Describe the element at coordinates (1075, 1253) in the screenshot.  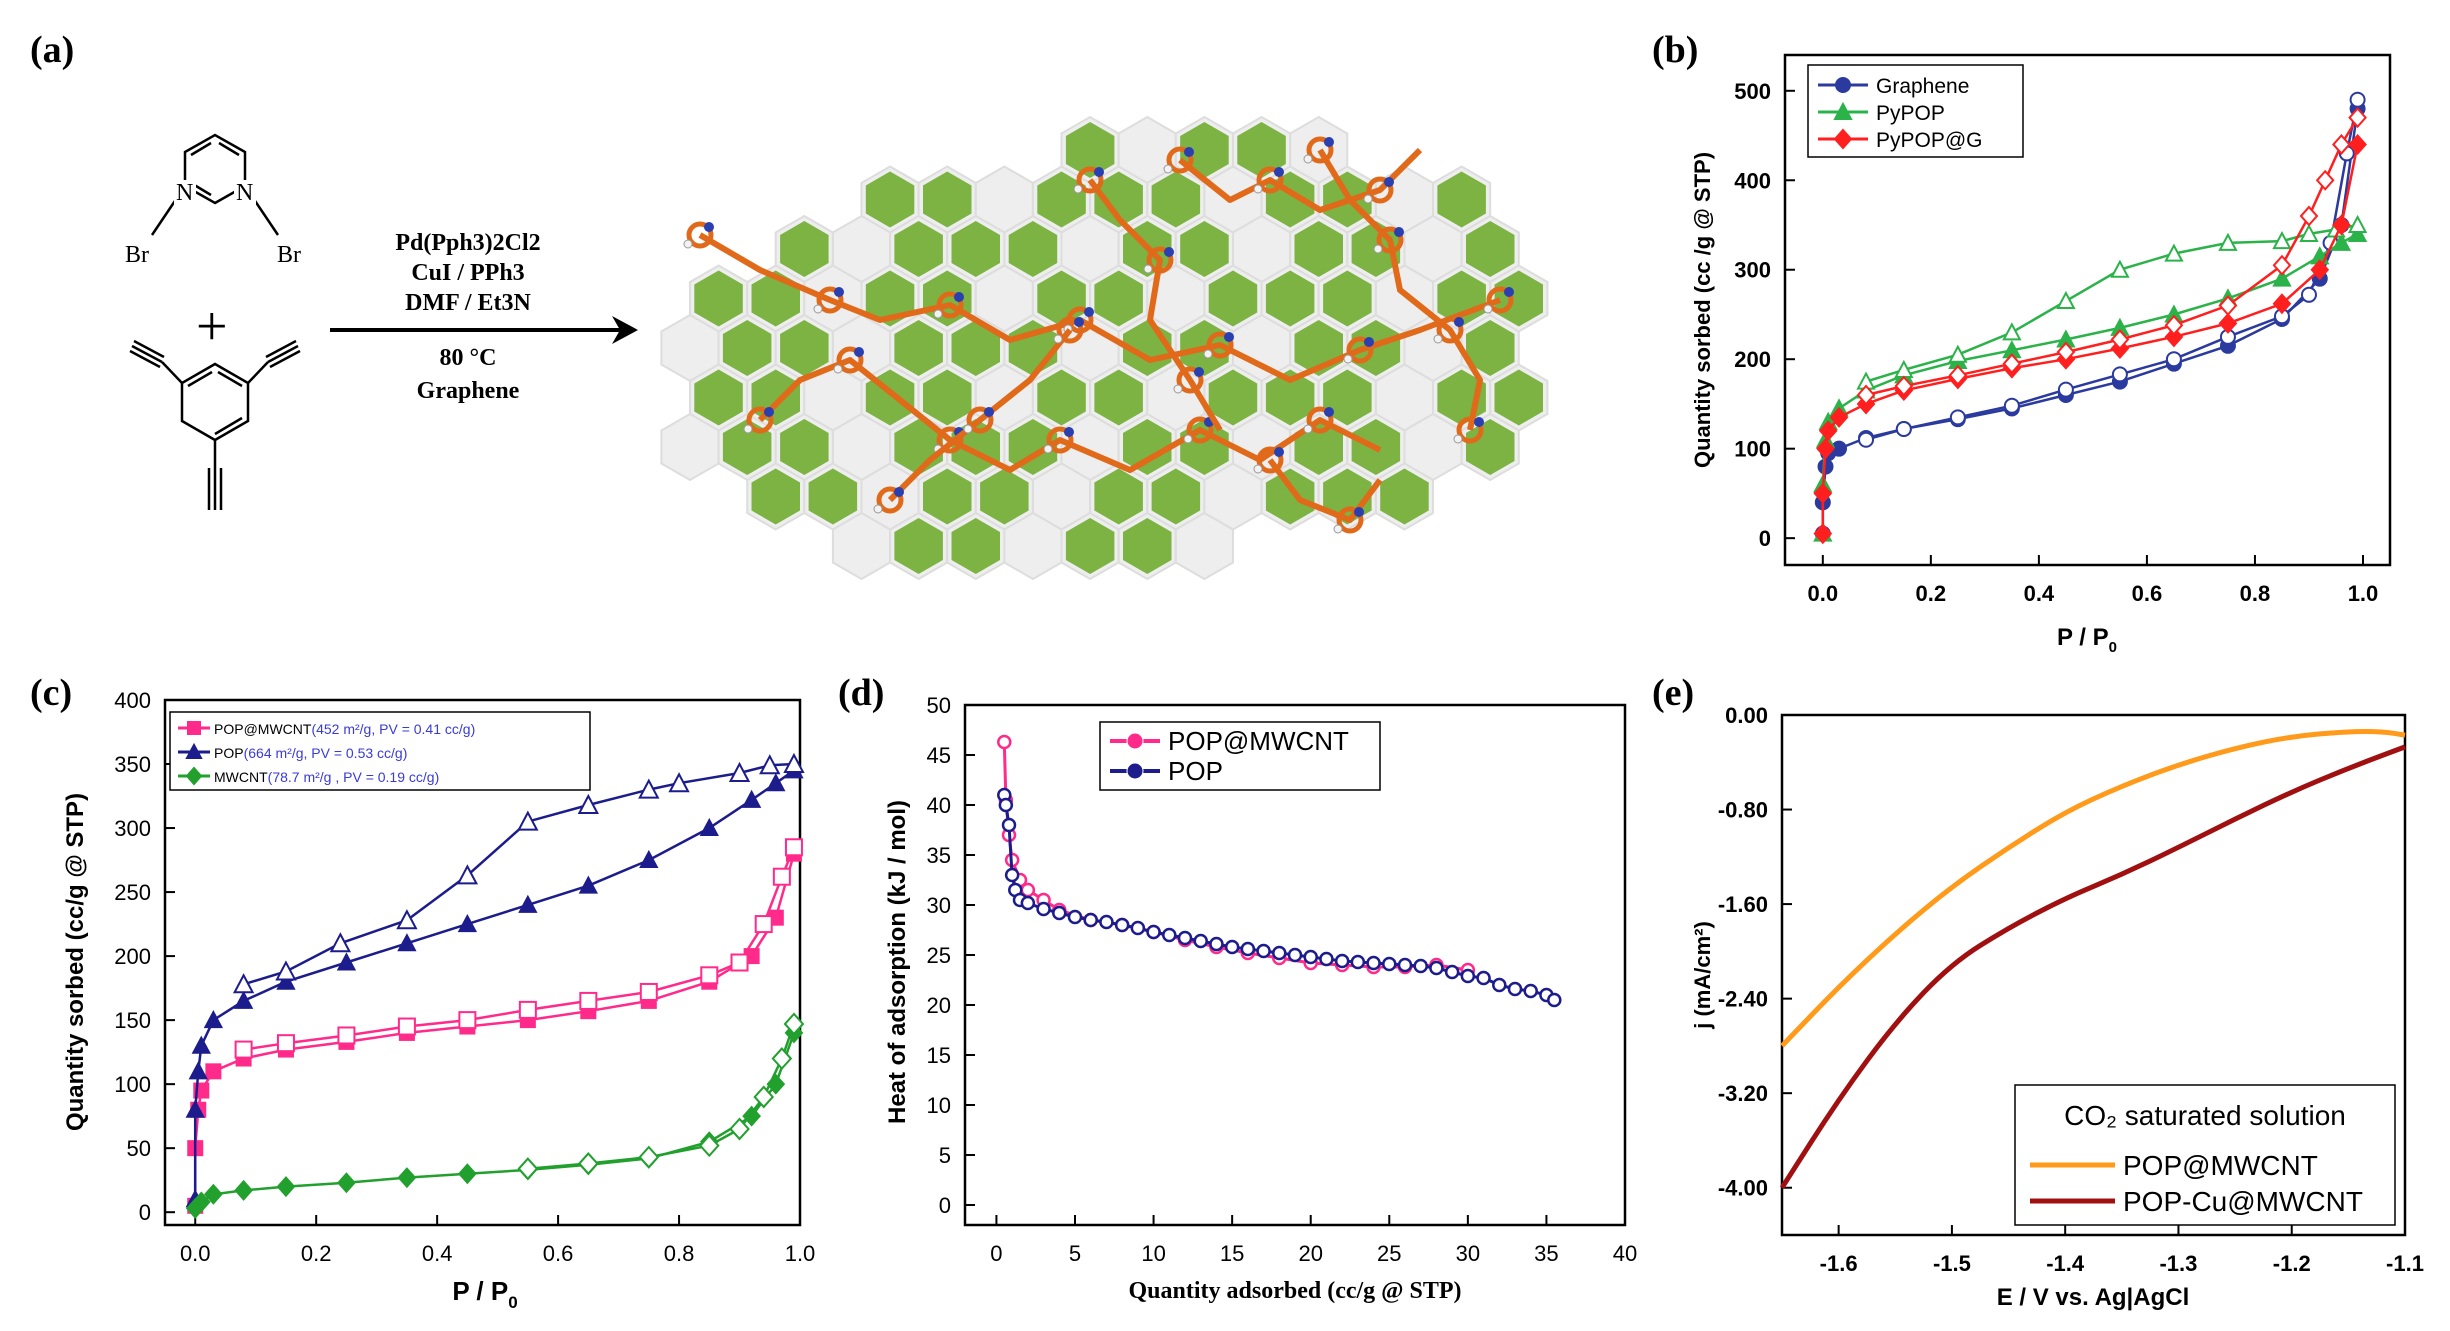
I see `x-tick-label: 5` at that location.